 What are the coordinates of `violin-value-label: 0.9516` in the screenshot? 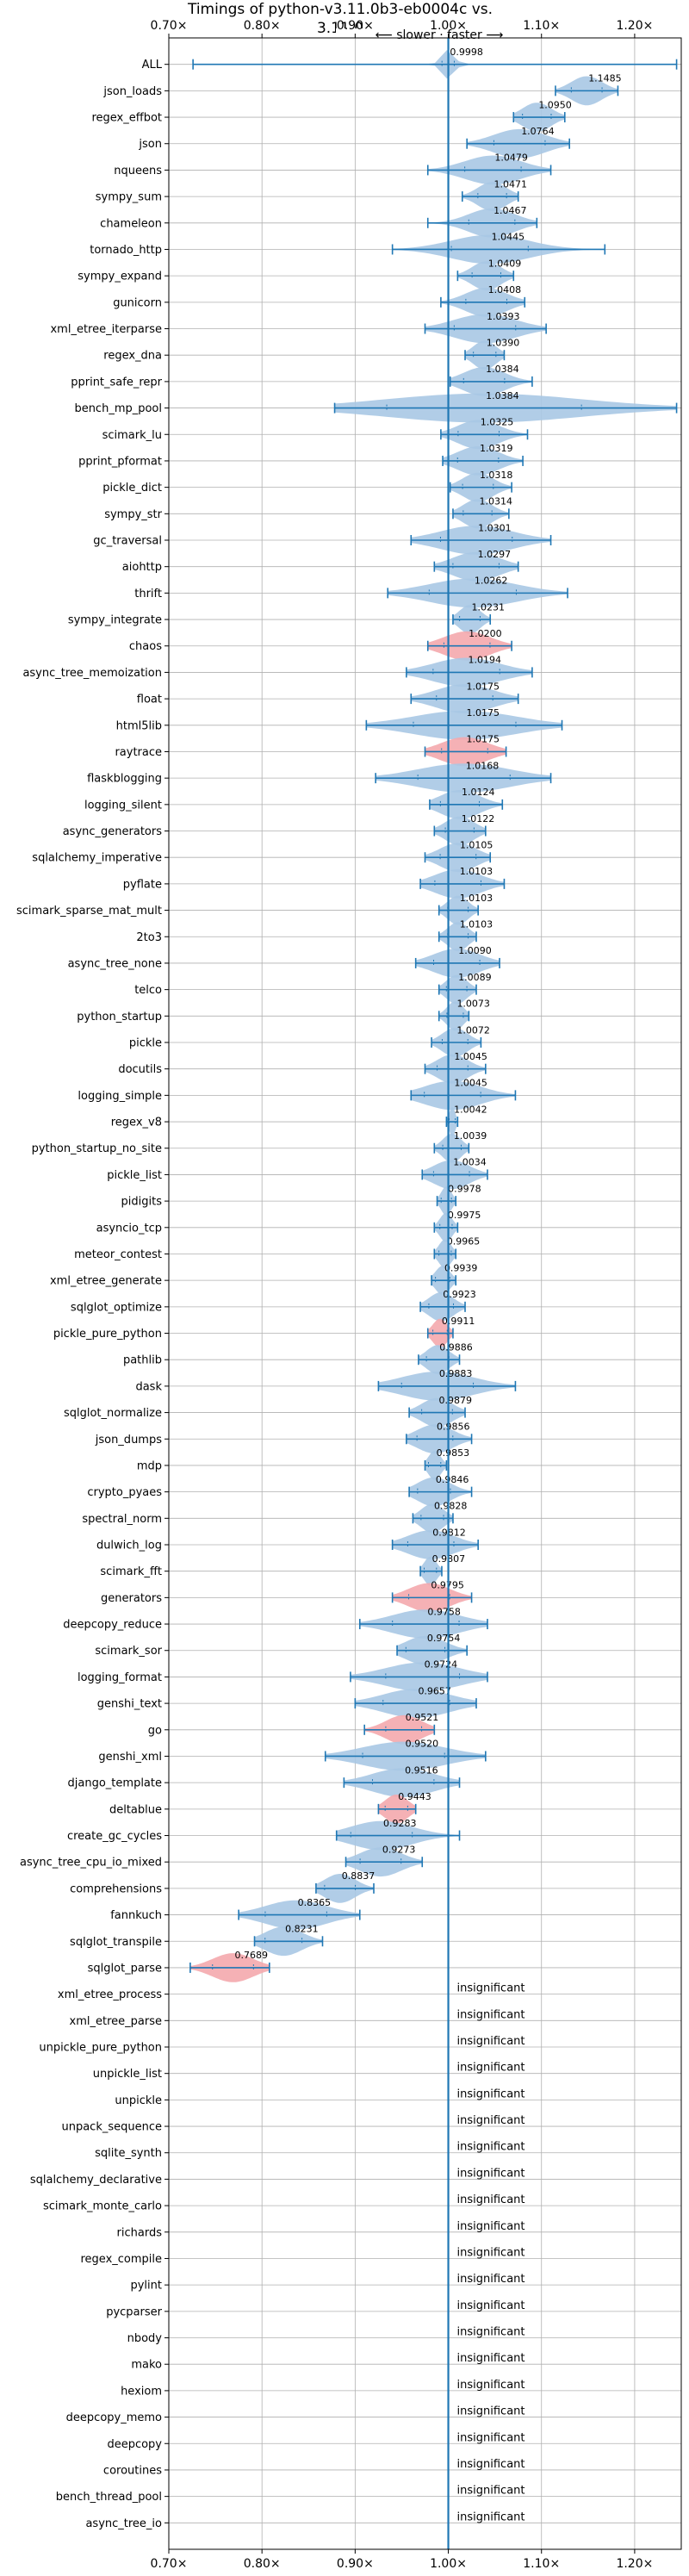 It's located at (421, 1770).